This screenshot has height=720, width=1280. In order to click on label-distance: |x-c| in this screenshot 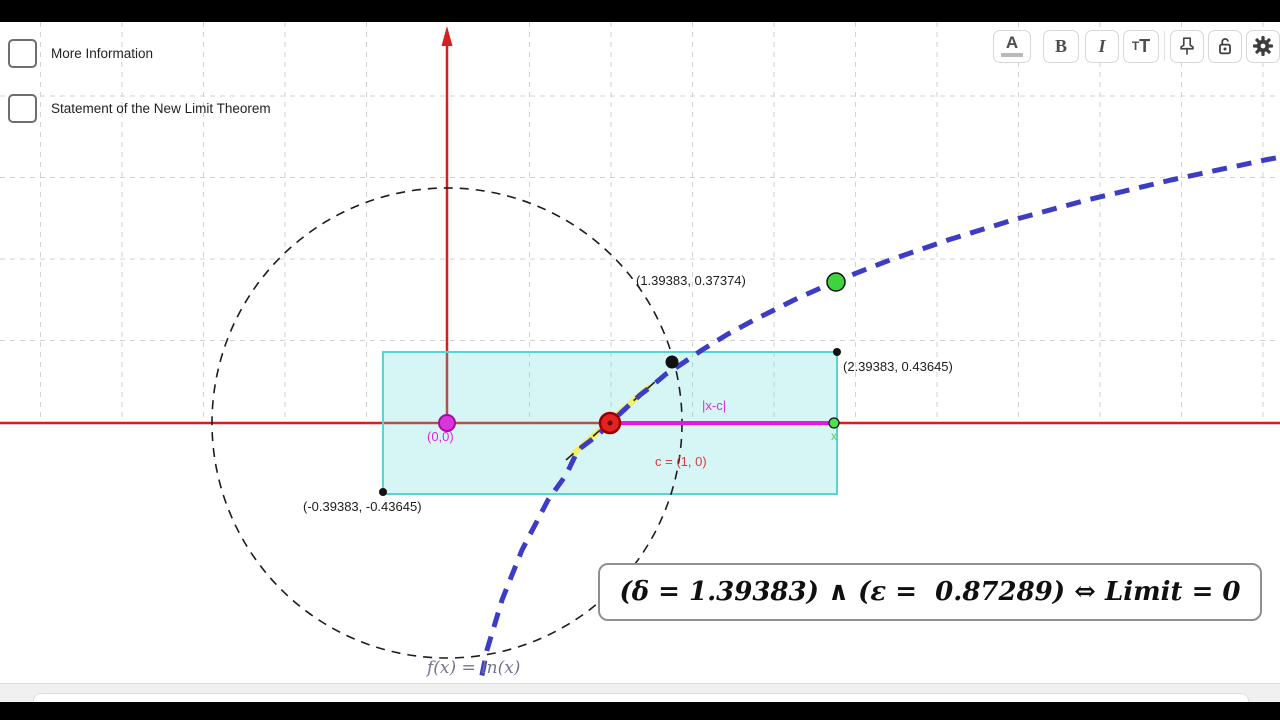, I will do `click(714, 405)`.